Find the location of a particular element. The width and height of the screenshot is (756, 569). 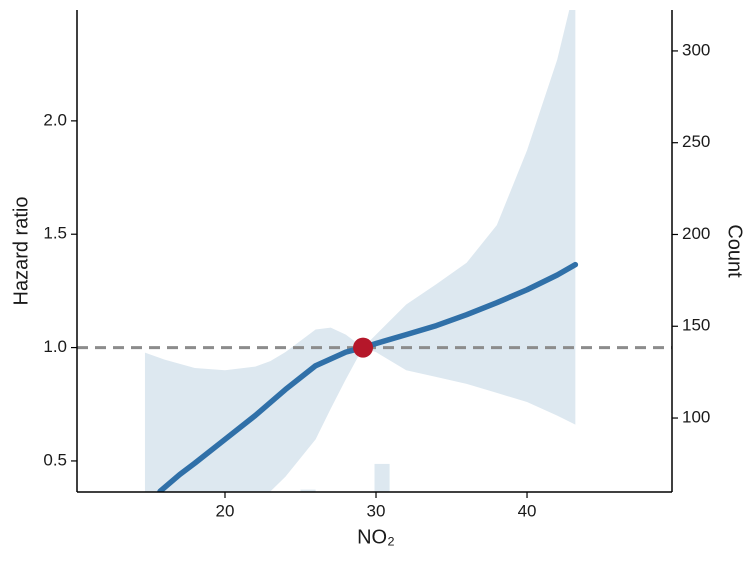

y-tick-label: 2.0 is located at coordinates (55, 119).